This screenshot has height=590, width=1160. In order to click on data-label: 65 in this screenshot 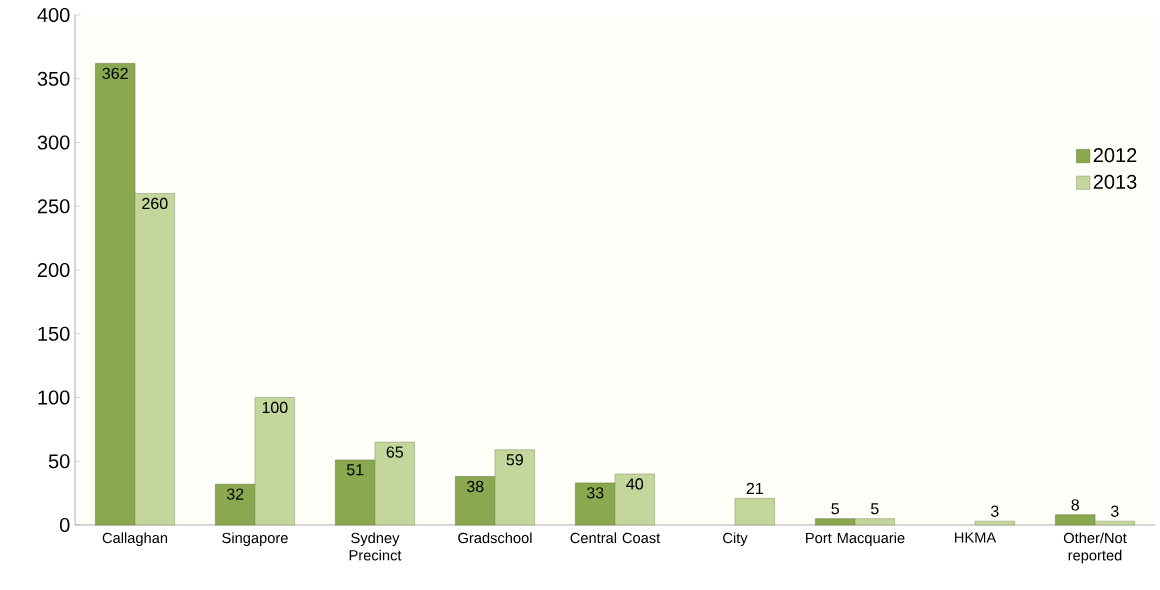, I will do `click(395, 452)`.